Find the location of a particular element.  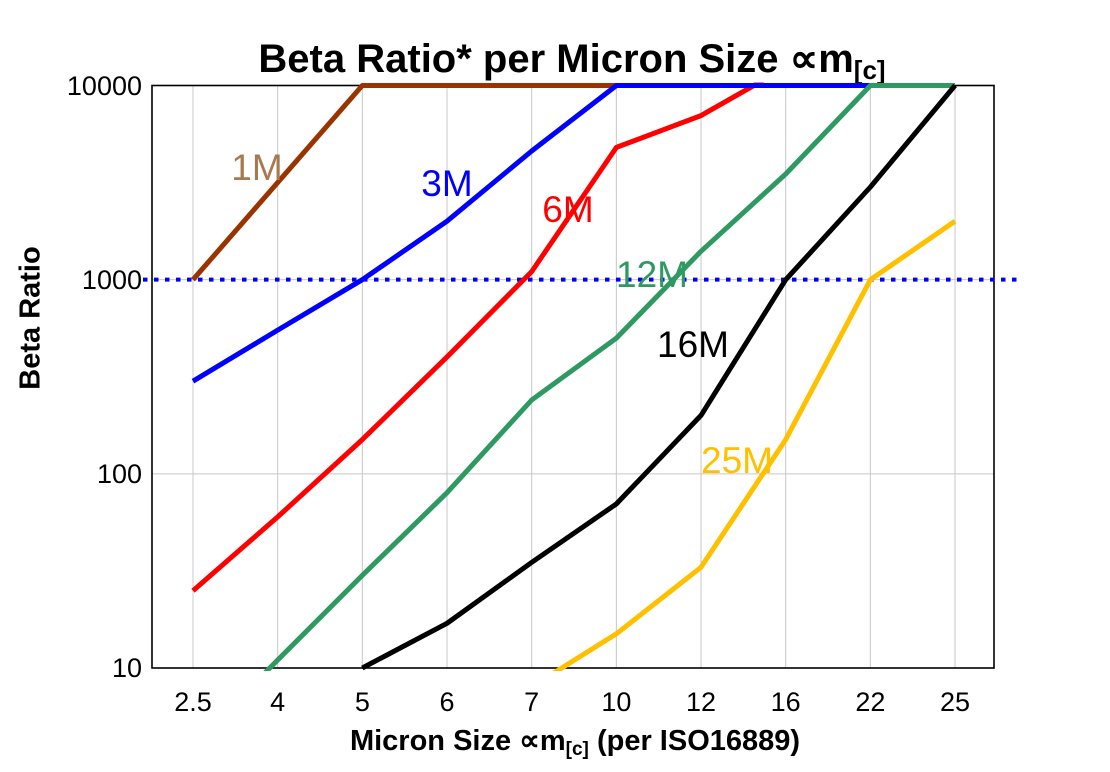

x-axis-title-subscript: [c] is located at coordinates (577, 749).